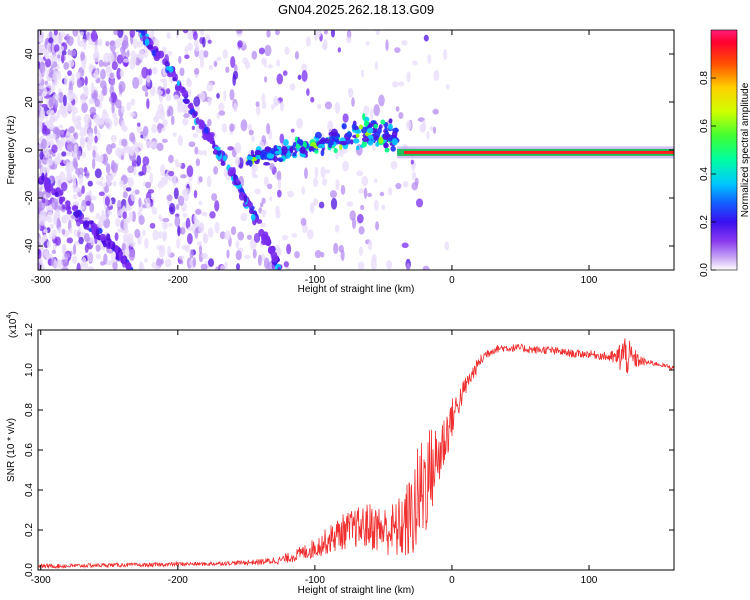 The width and height of the screenshot is (750, 600). What do you see at coordinates (29, 102) in the screenshot?
I see `y-tick-label: 20` at bounding box center [29, 102].